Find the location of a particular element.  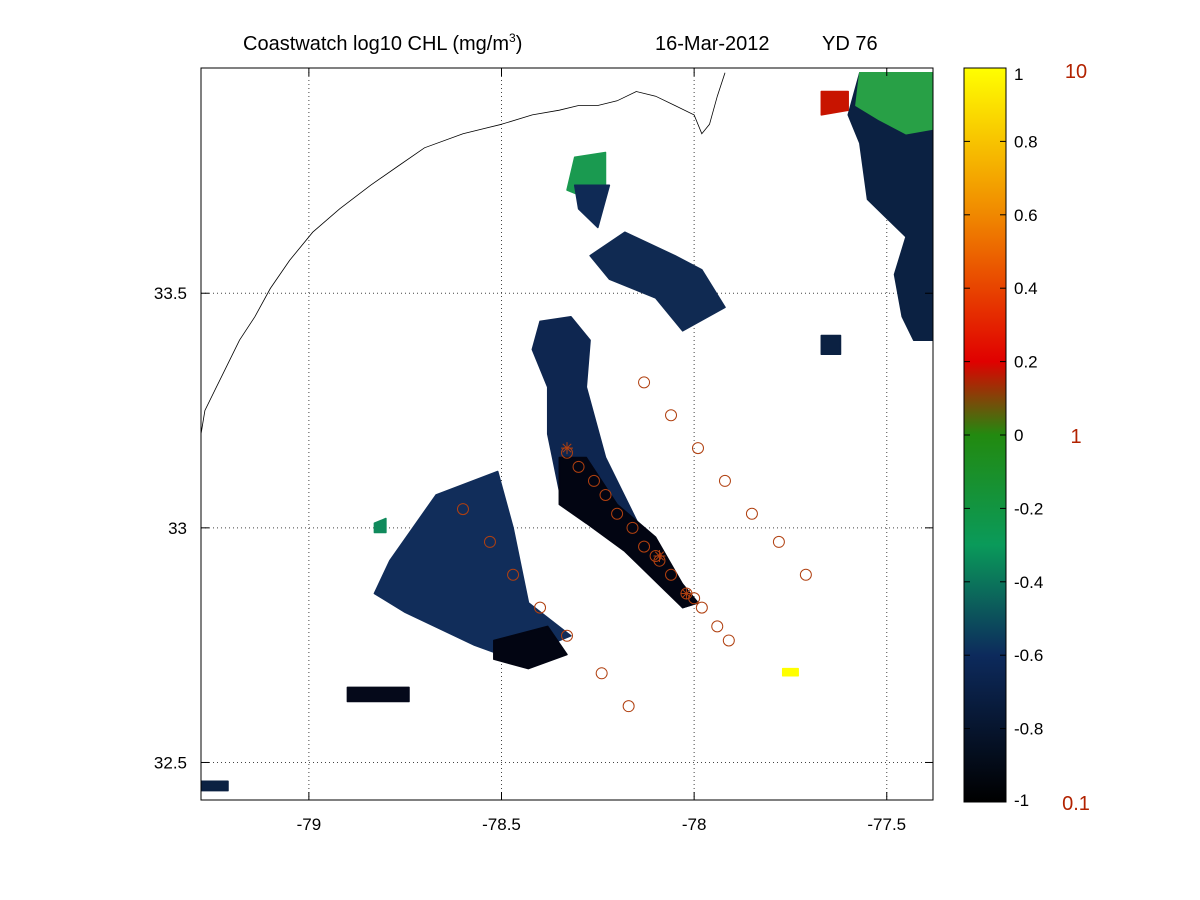

chl-patch-south-small is located at coordinates (378, 694).